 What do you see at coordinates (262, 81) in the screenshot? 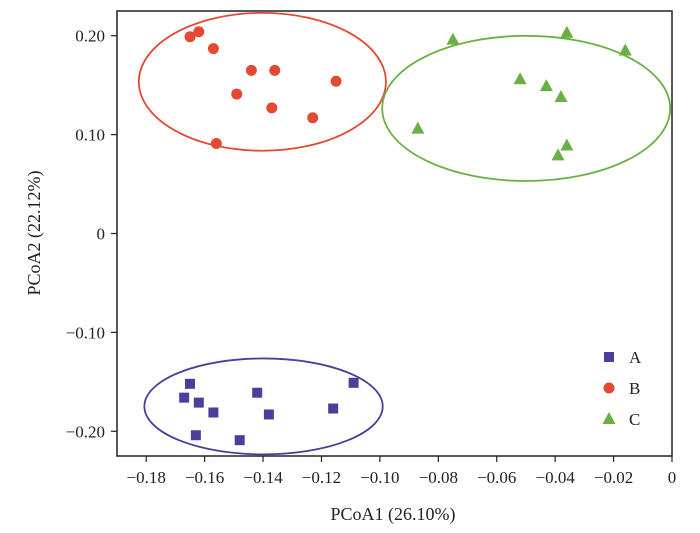
I see `ellipse-b` at bounding box center [262, 81].